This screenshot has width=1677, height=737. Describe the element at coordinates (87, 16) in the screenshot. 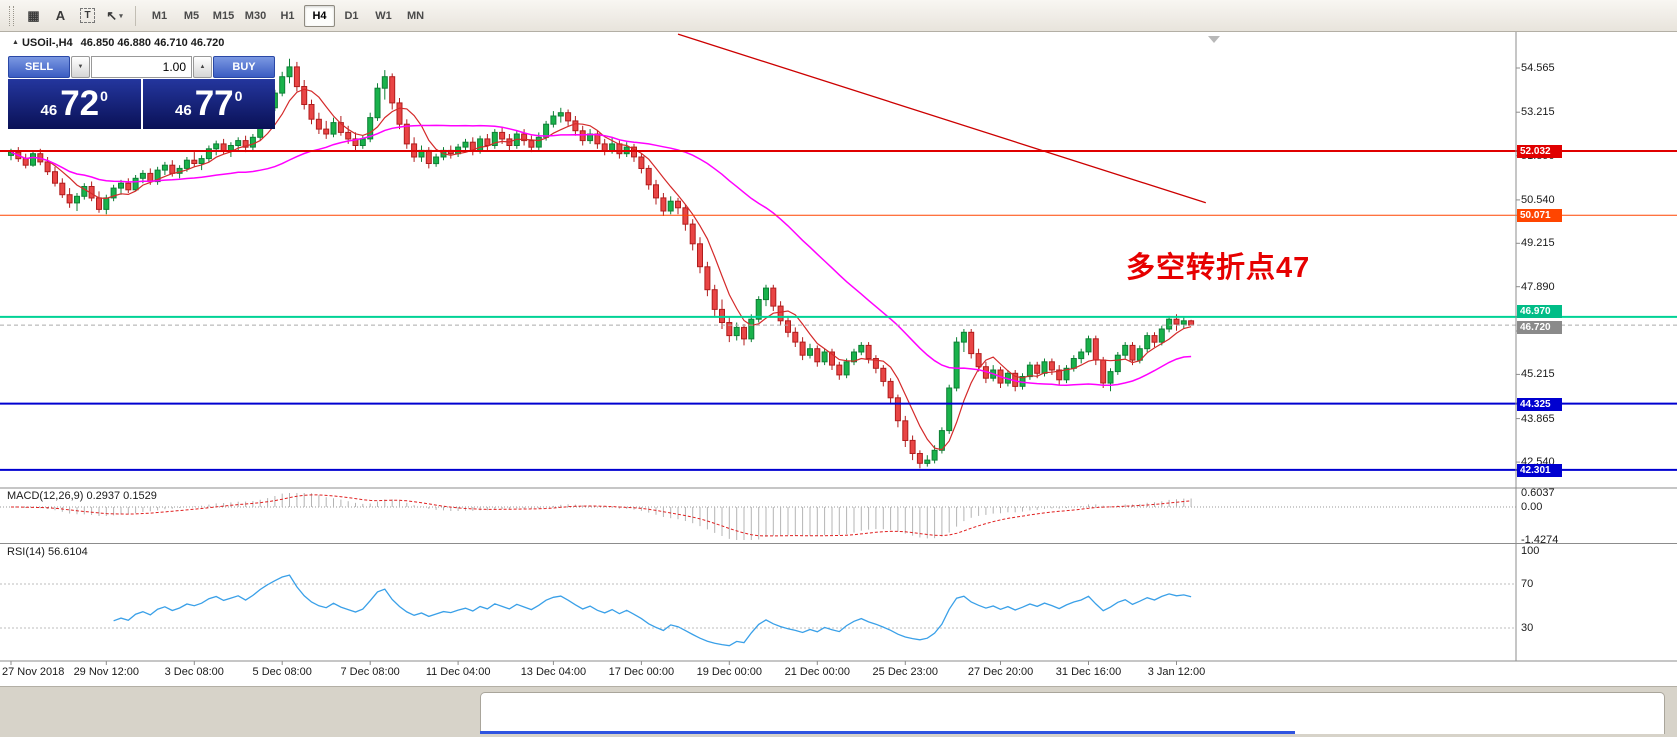

I see `text-label-icon: T` at that location.